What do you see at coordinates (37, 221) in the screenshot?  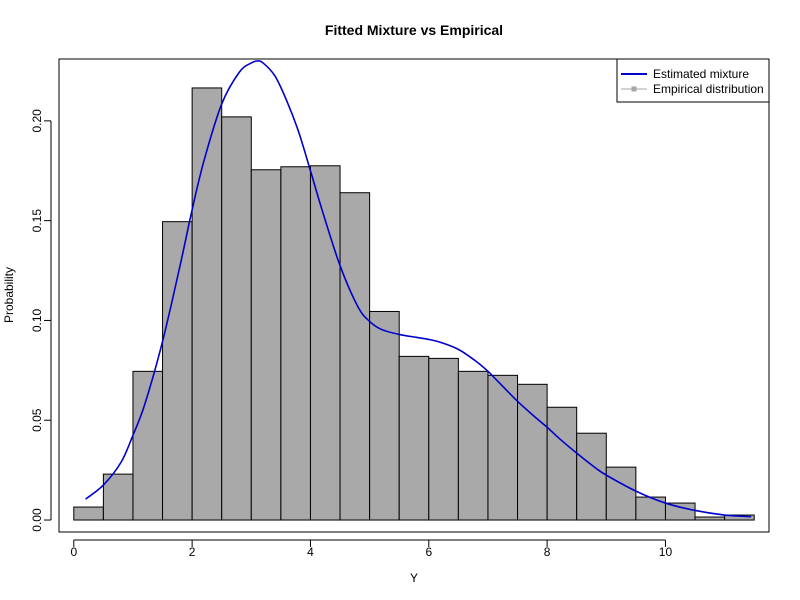 I see `y-tick-label: 0.15` at bounding box center [37, 221].